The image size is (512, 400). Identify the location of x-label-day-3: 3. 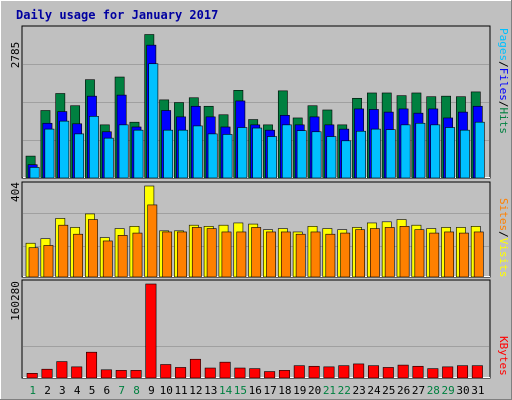
(62, 390).